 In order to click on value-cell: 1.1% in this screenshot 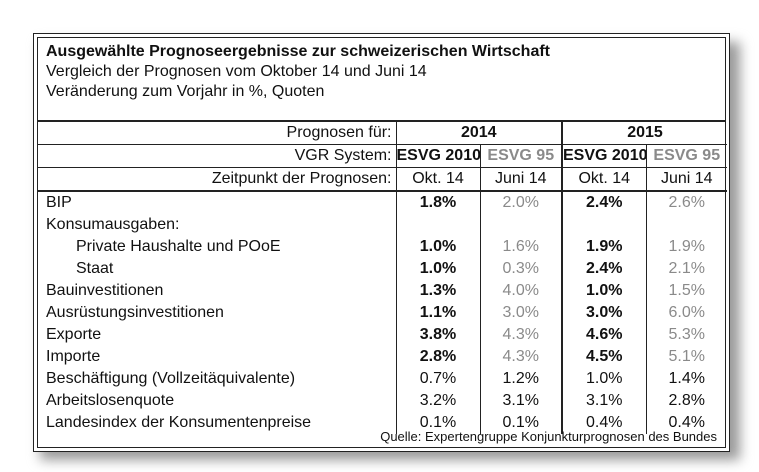, I will do `click(437, 313)`.